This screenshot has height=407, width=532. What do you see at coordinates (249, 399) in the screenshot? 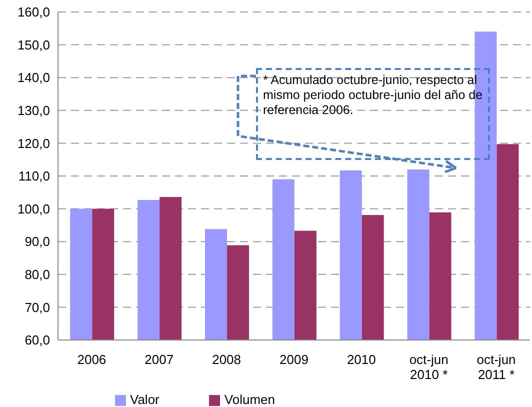
I see `legend-label: Volumen` at bounding box center [249, 399].